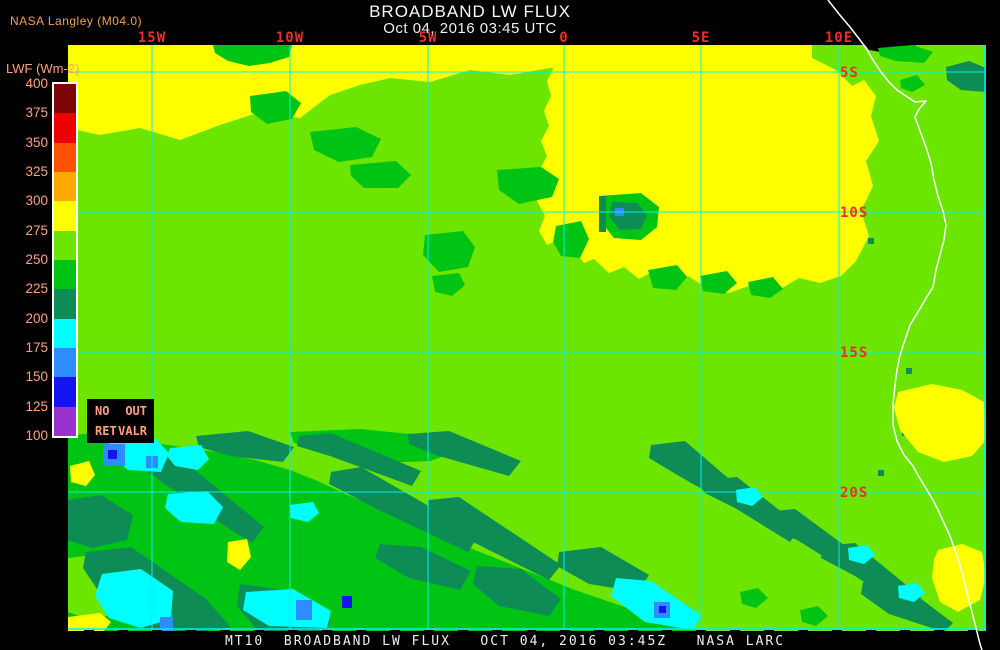  Describe the element at coordinates (470, 11) in the screenshot. I see `page-title: BROADBAND LW FLUX` at that location.